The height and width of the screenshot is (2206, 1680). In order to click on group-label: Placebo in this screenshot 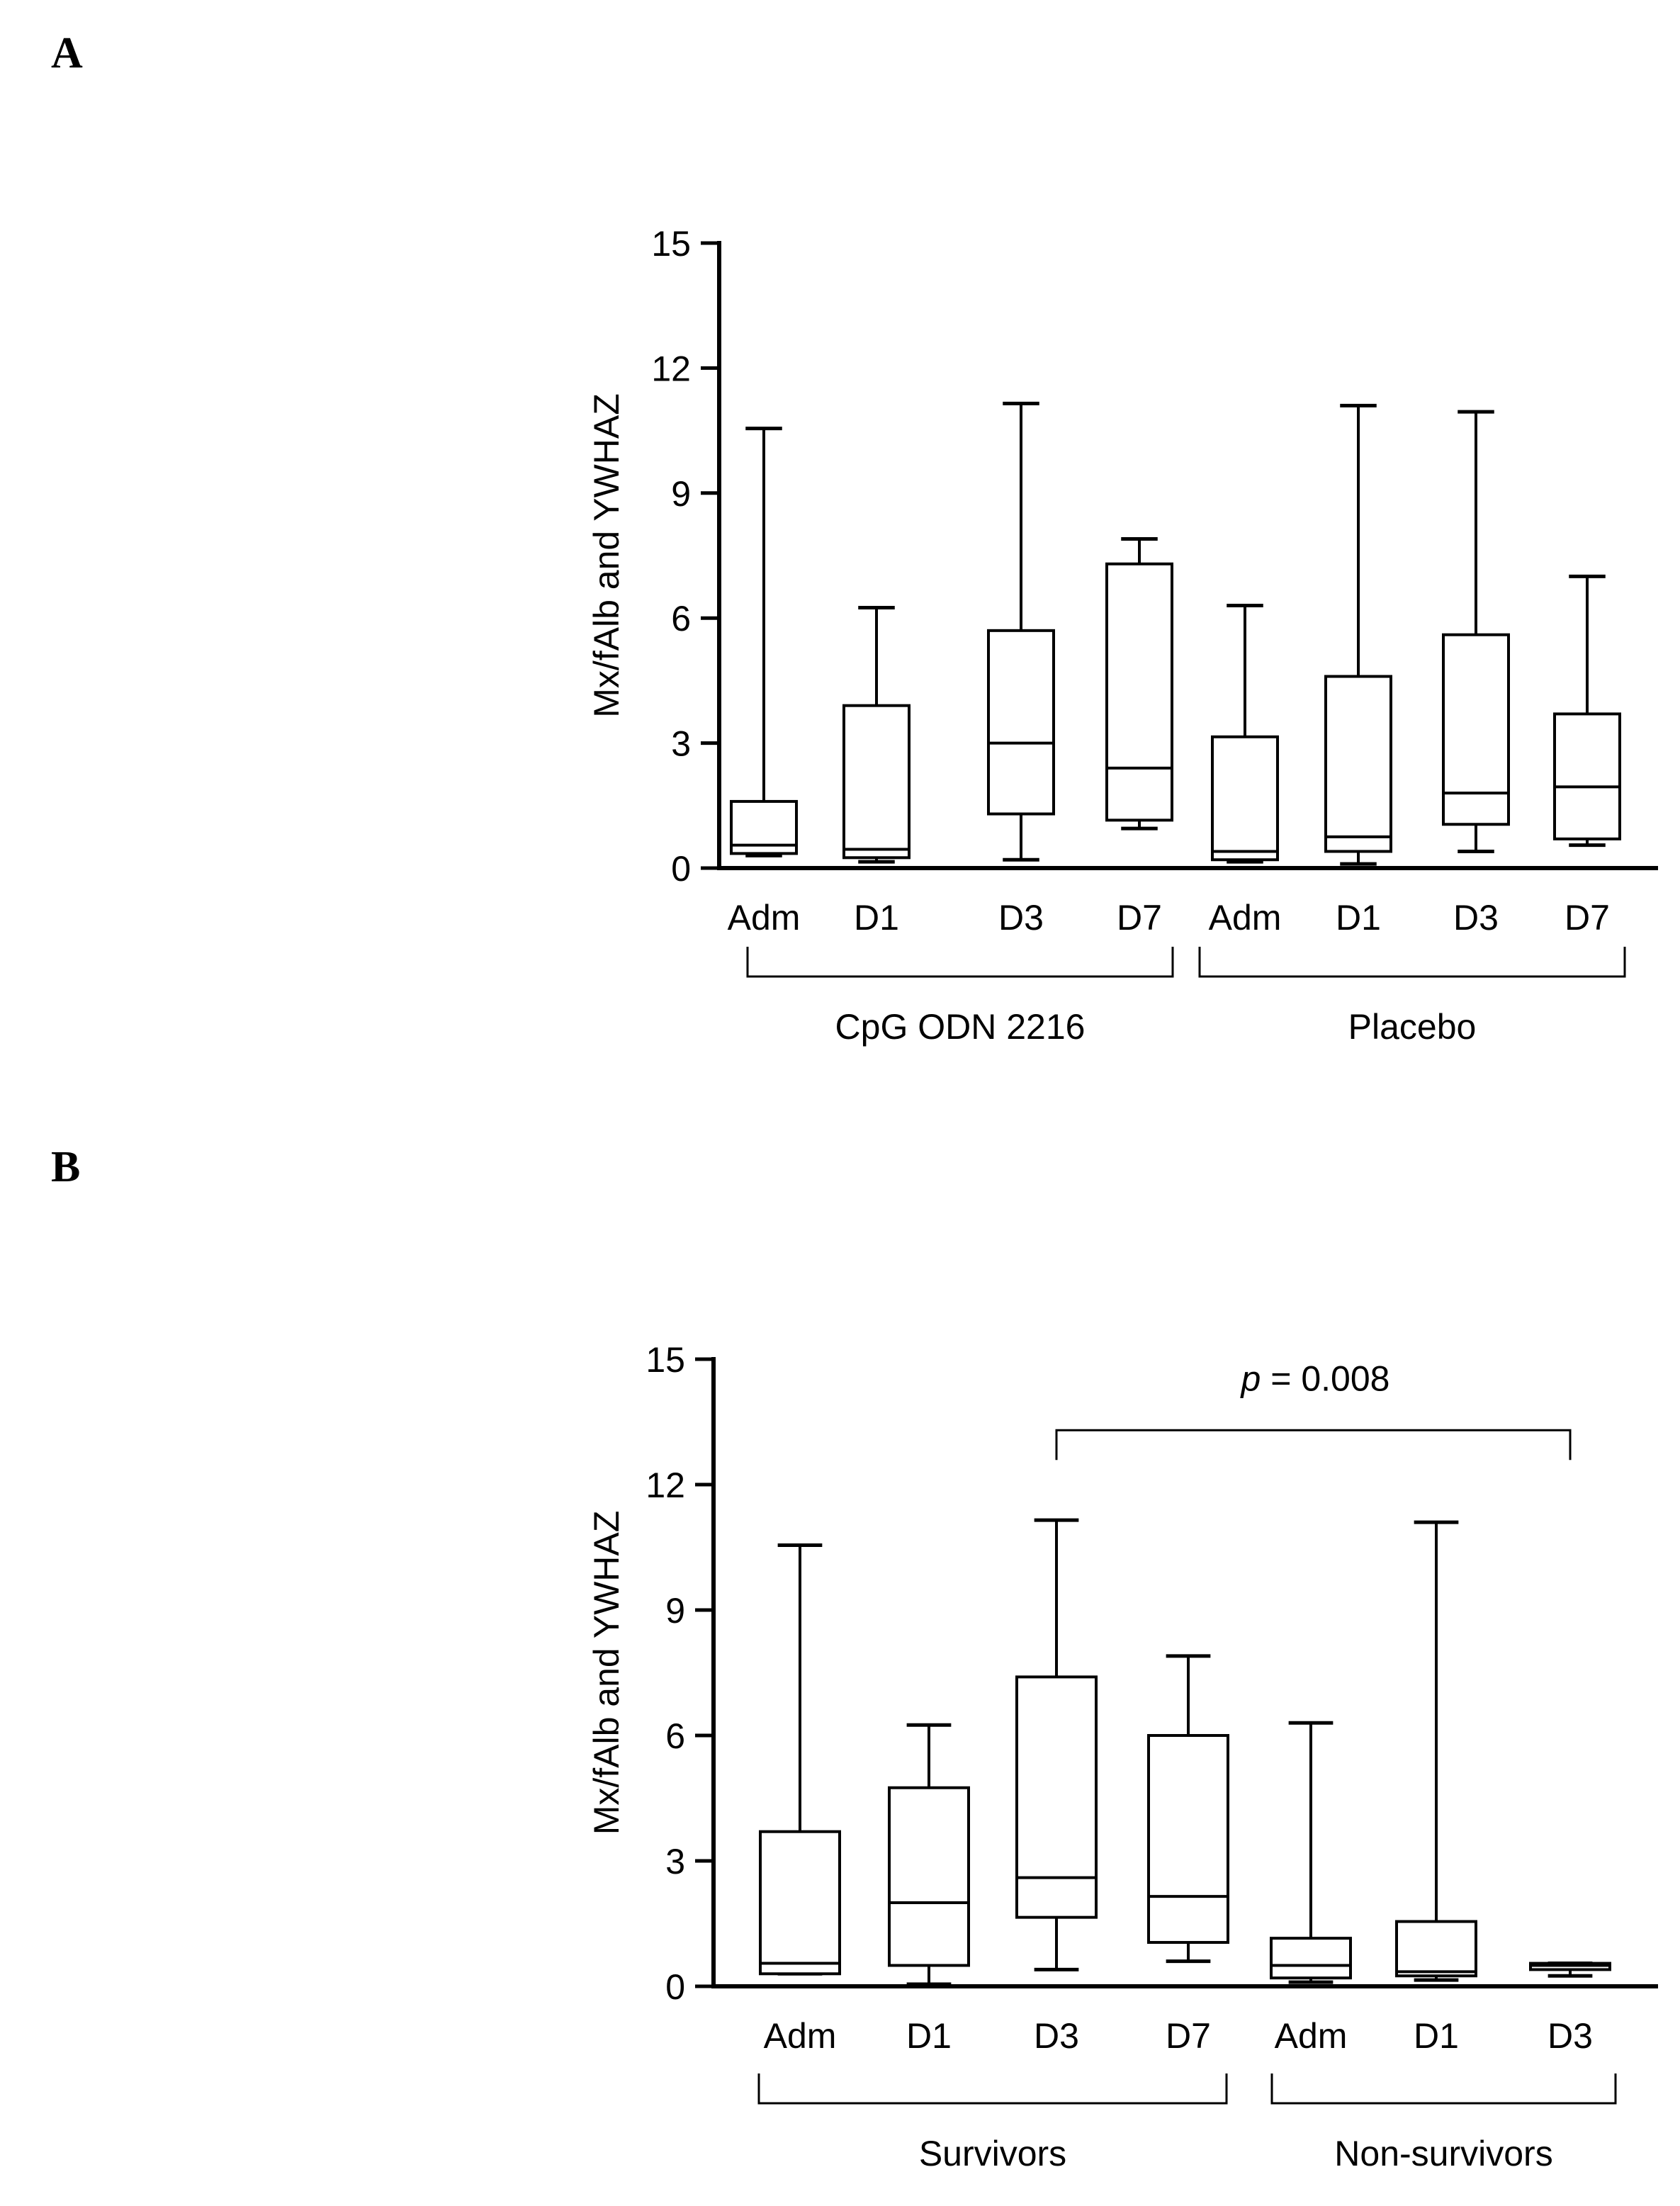, I will do `click(1413, 1027)`.